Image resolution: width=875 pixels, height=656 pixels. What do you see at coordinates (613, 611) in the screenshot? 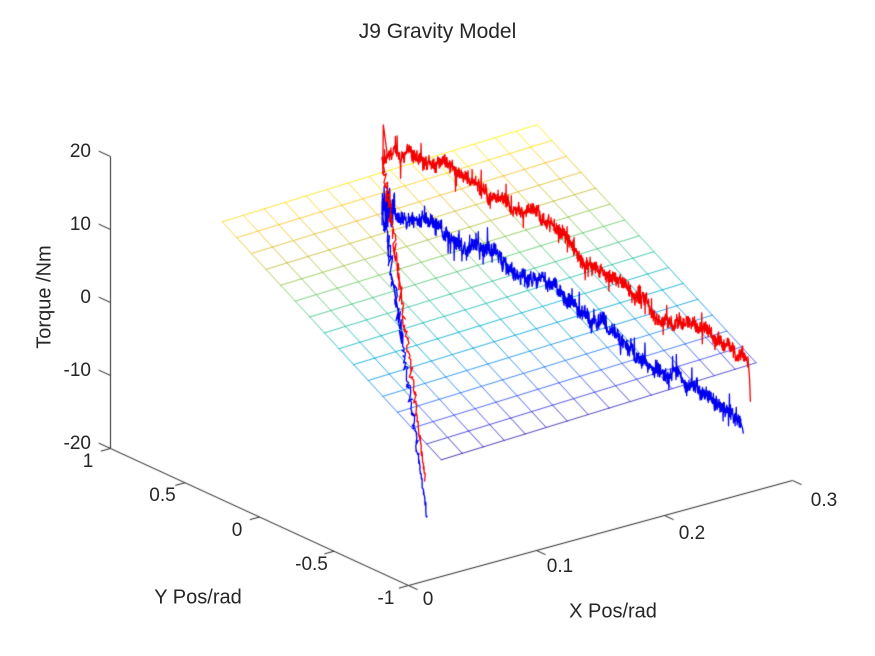
I see `x-axis-label: X Pos/rad` at bounding box center [613, 611].